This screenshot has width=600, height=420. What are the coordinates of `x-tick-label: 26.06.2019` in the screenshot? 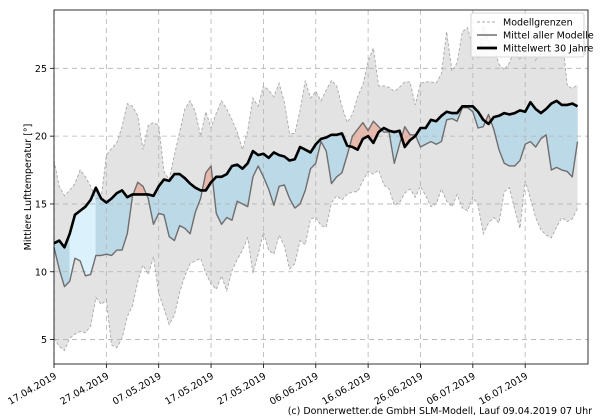 It's located at (399, 389).